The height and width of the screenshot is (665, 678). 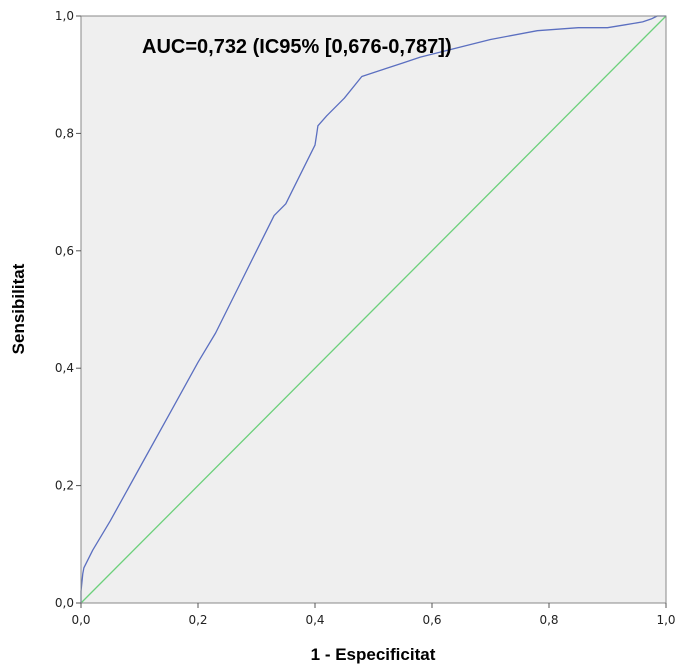 What do you see at coordinates (297, 47) in the screenshot?
I see `auc-annotation: AUC=0,732 (IC95% [0,676-0,787])` at bounding box center [297, 47].